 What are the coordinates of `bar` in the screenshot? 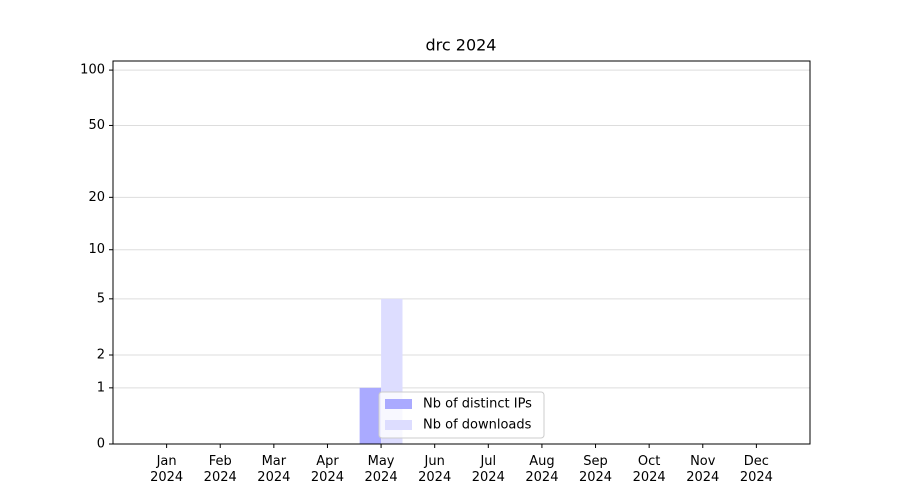 It's located at (370, 415).